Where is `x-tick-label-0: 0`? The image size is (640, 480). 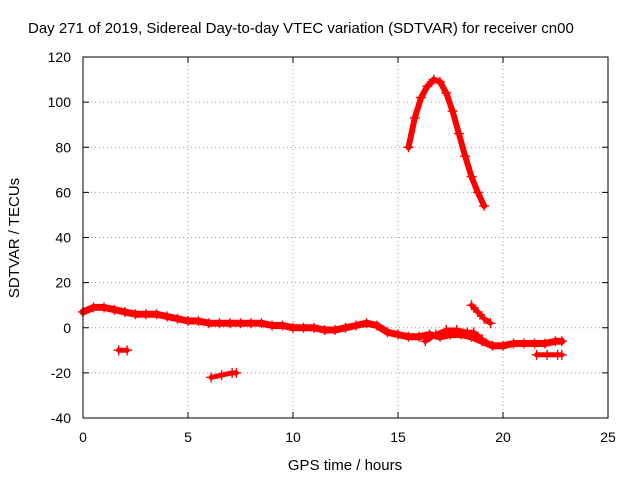 x-tick-label-0: 0 is located at coordinates (83, 437).